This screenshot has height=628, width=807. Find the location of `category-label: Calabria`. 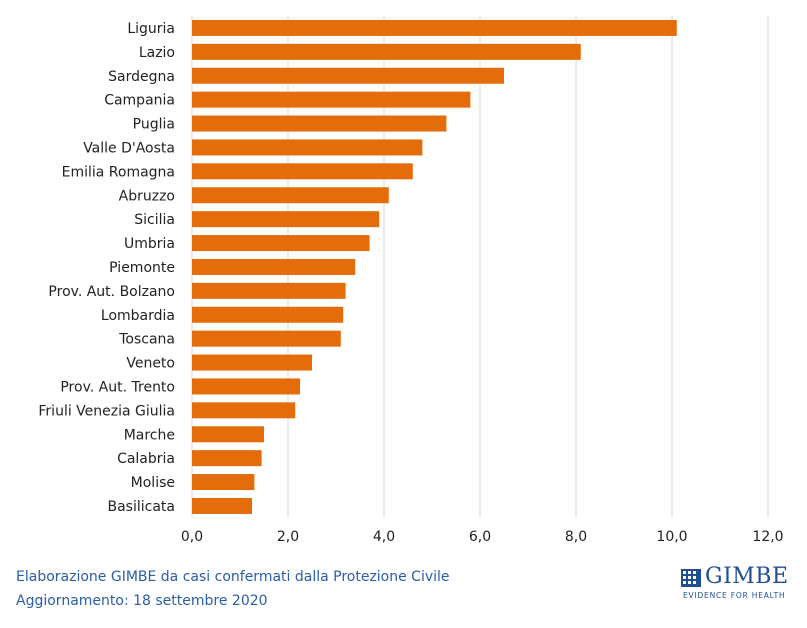

category-label: Calabria is located at coordinates (146, 459).